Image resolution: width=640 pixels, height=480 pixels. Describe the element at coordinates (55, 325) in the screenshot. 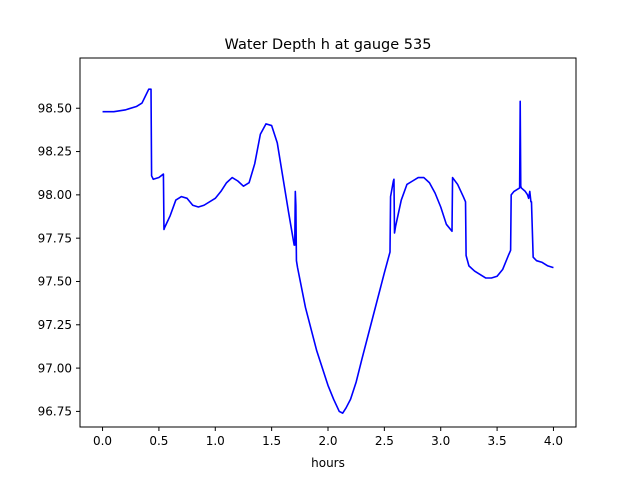

I see `y-tick-label: 97.25` at that location.